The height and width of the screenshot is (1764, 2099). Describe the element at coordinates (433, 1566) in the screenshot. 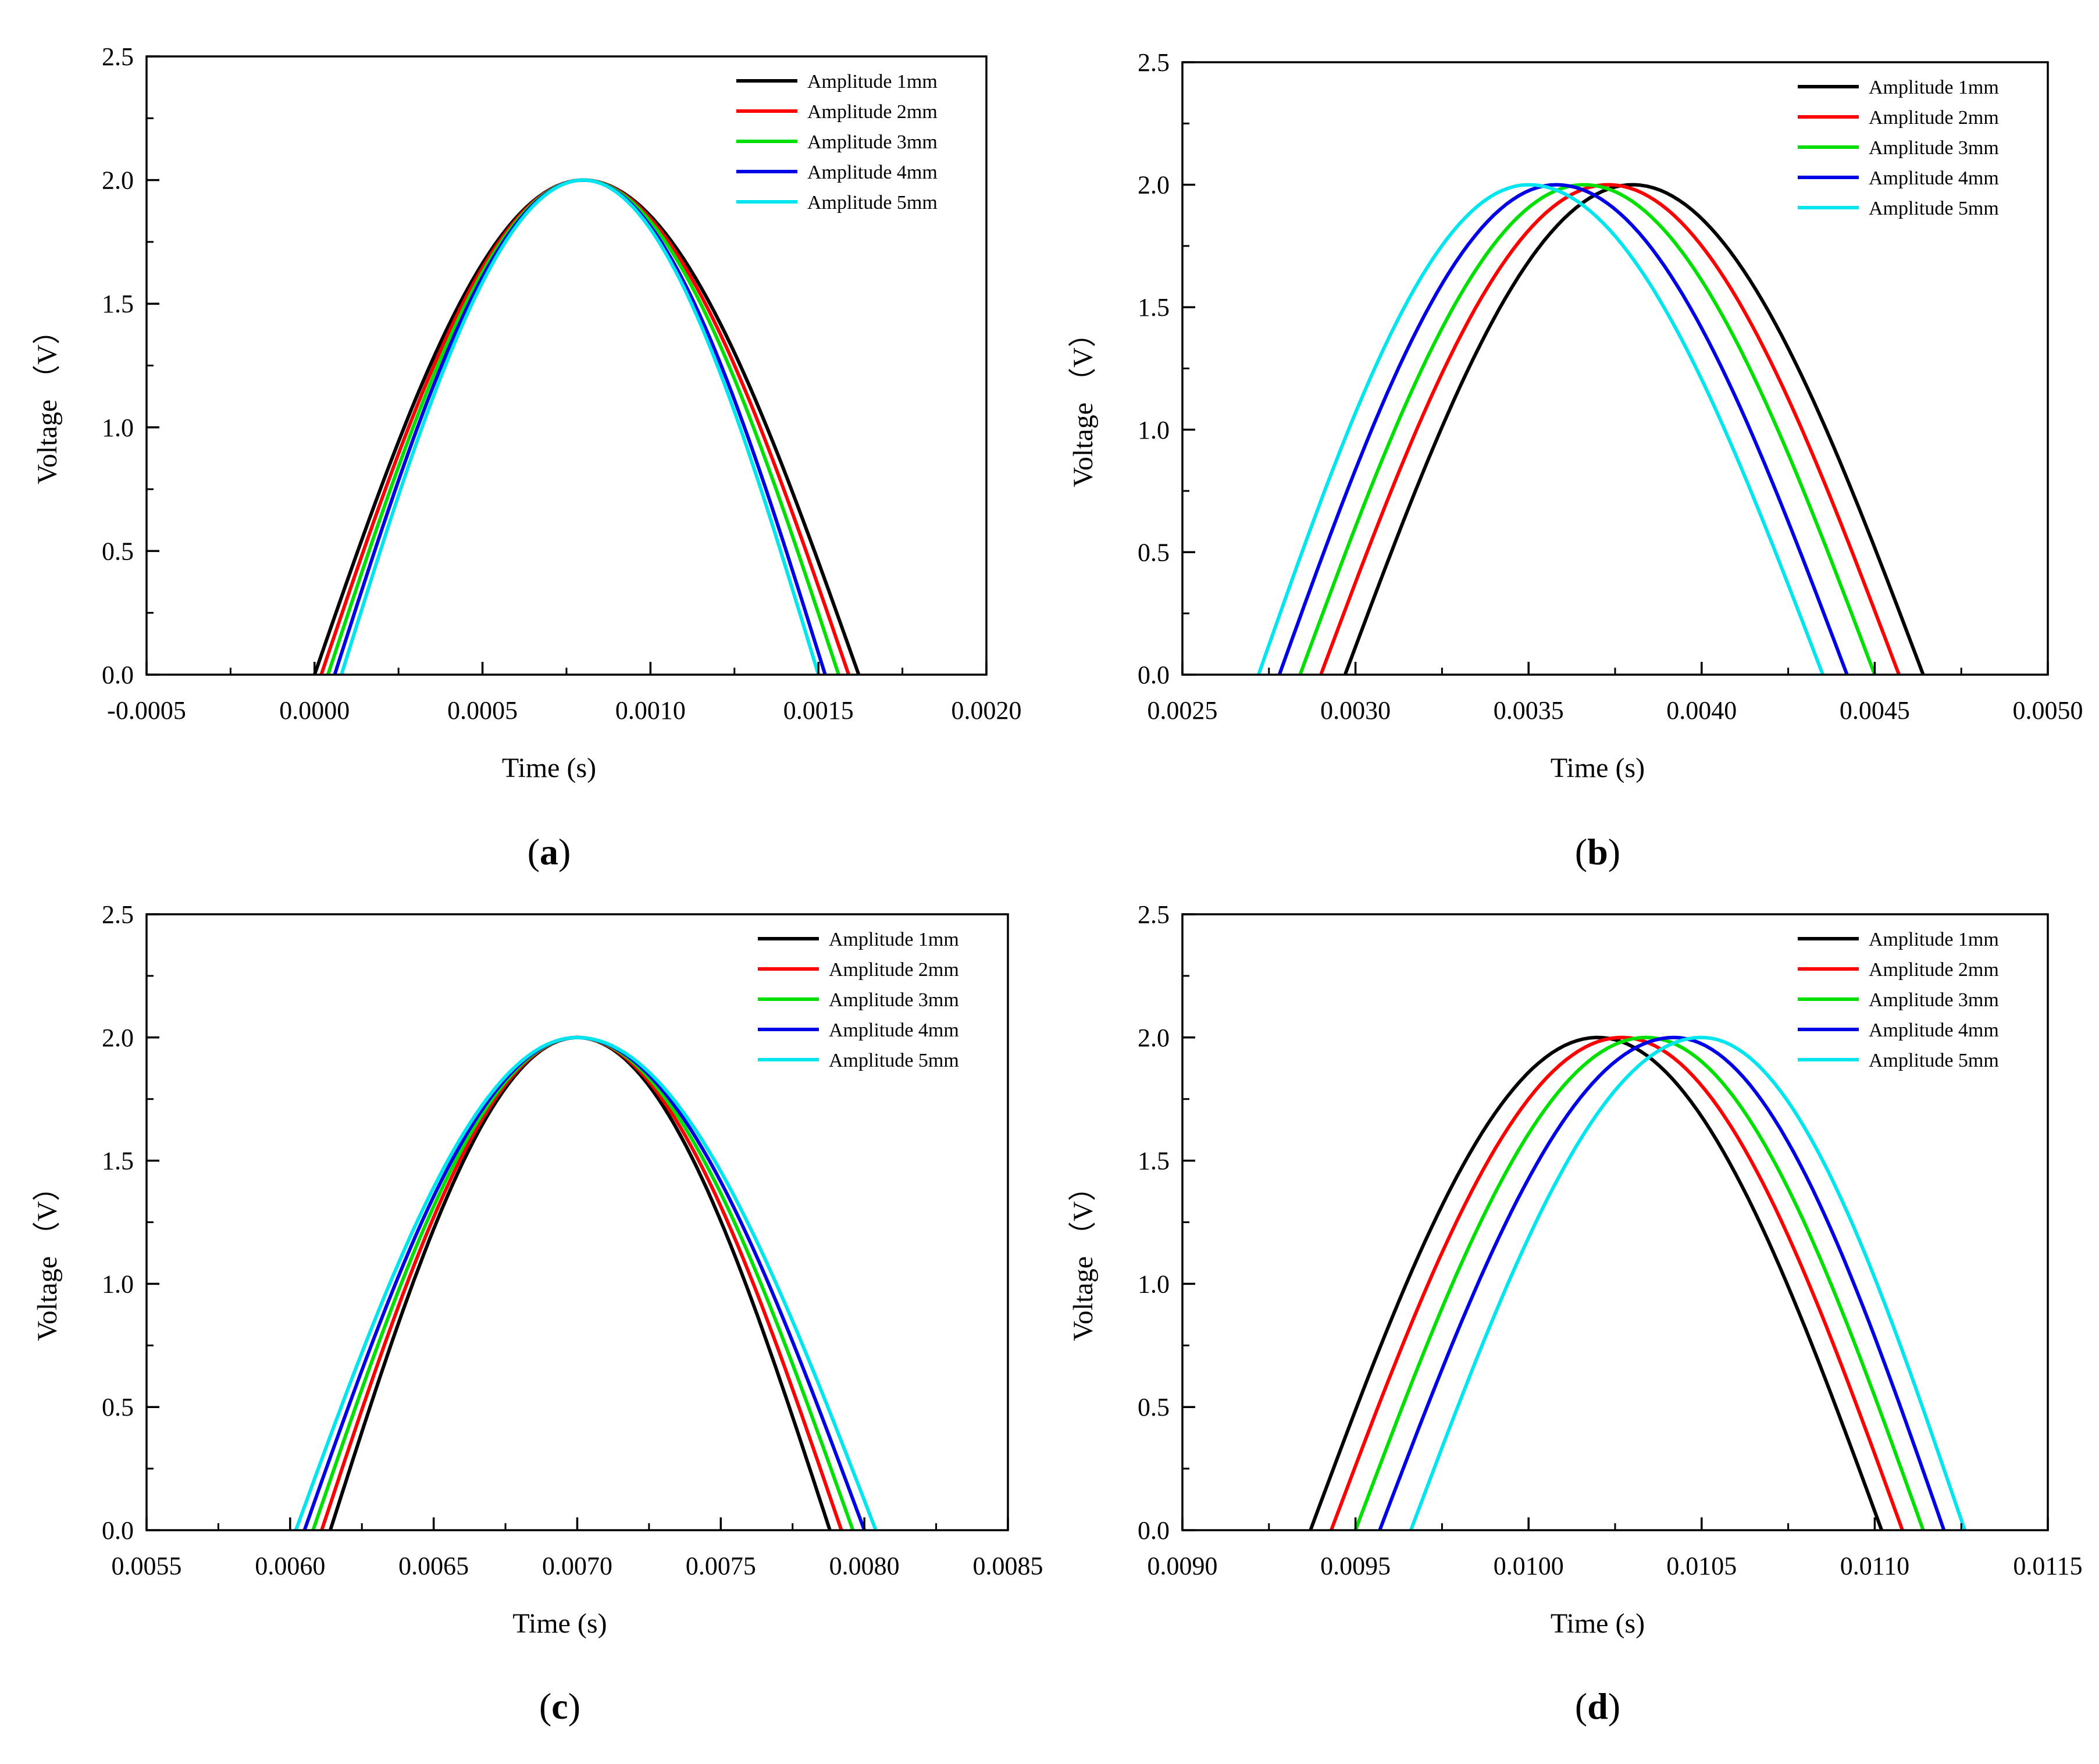

I see `x-tick-label: 0.0065` at that location.